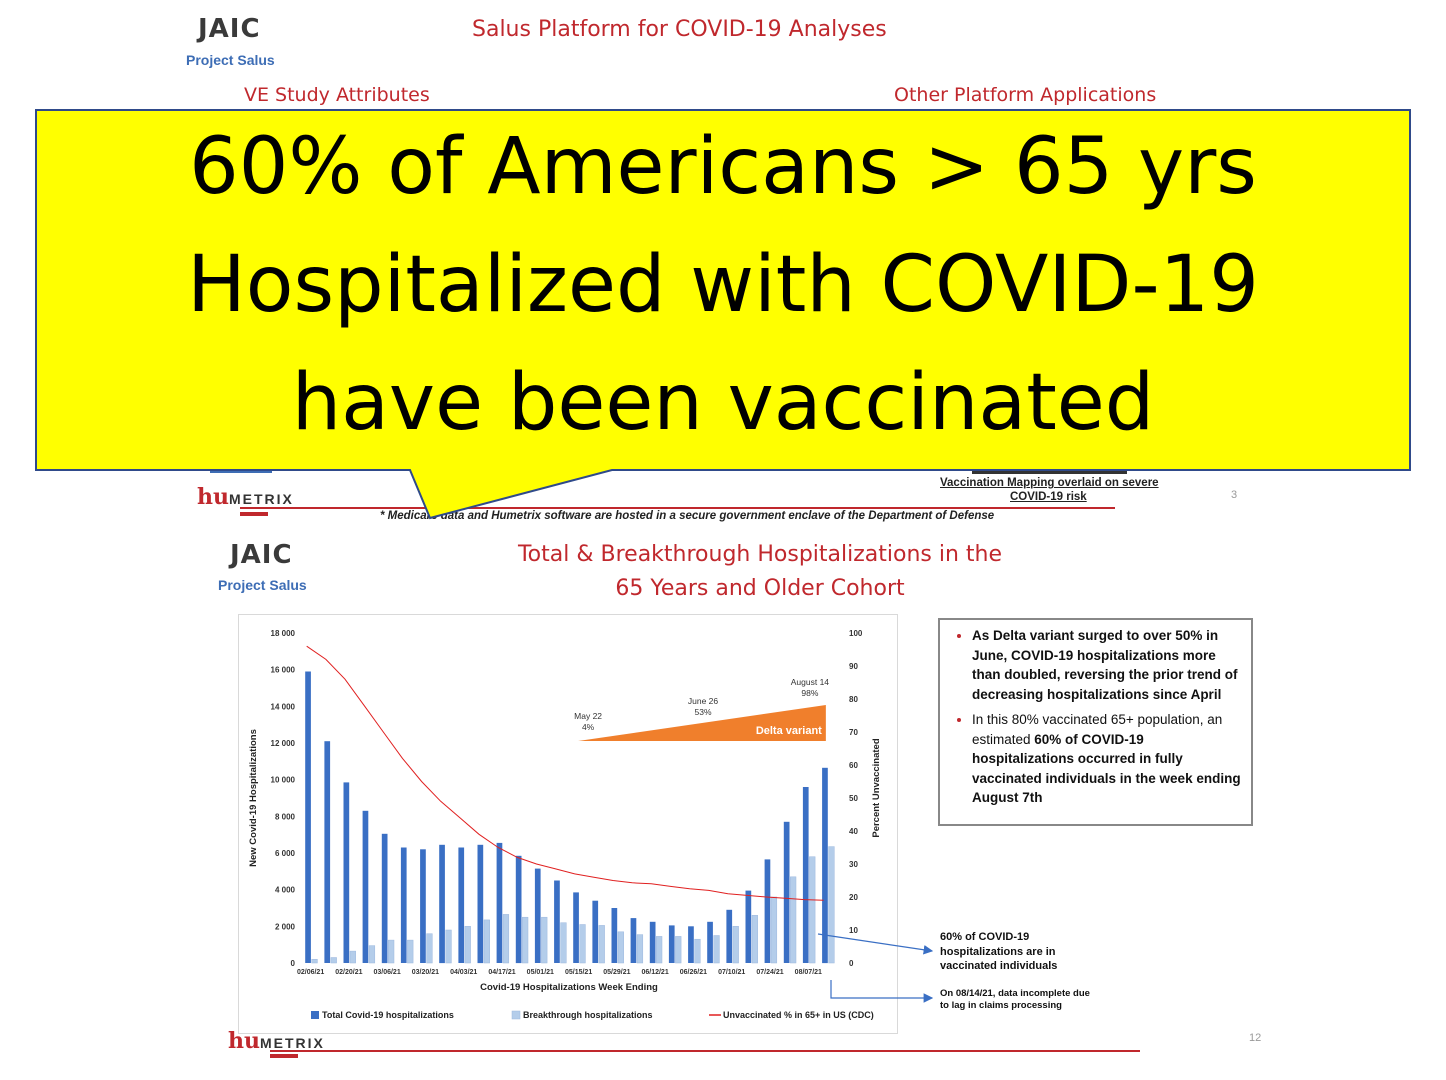 This screenshot has height=1080, width=1446. What do you see at coordinates (1048, 497) in the screenshot?
I see `vaccination-mapping-caption-2: COVID-19 risk` at bounding box center [1048, 497].